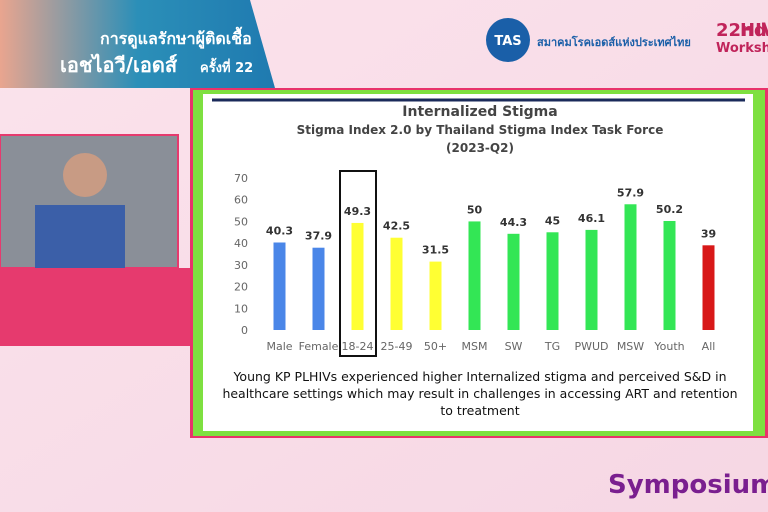 Image resolution: width=768 pixels, height=512 pixels. What do you see at coordinates (709, 346) in the screenshot?
I see `x-tick-label: All` at bounding box center [709, 346].